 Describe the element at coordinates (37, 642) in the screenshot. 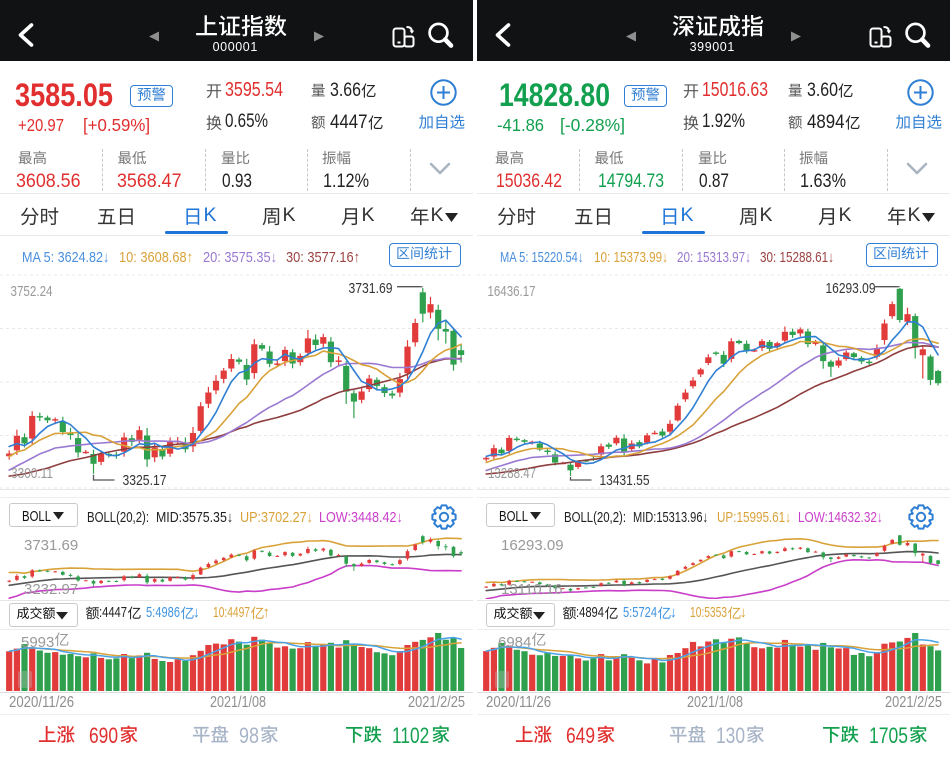

I see `svg-text: 5993` at that location.